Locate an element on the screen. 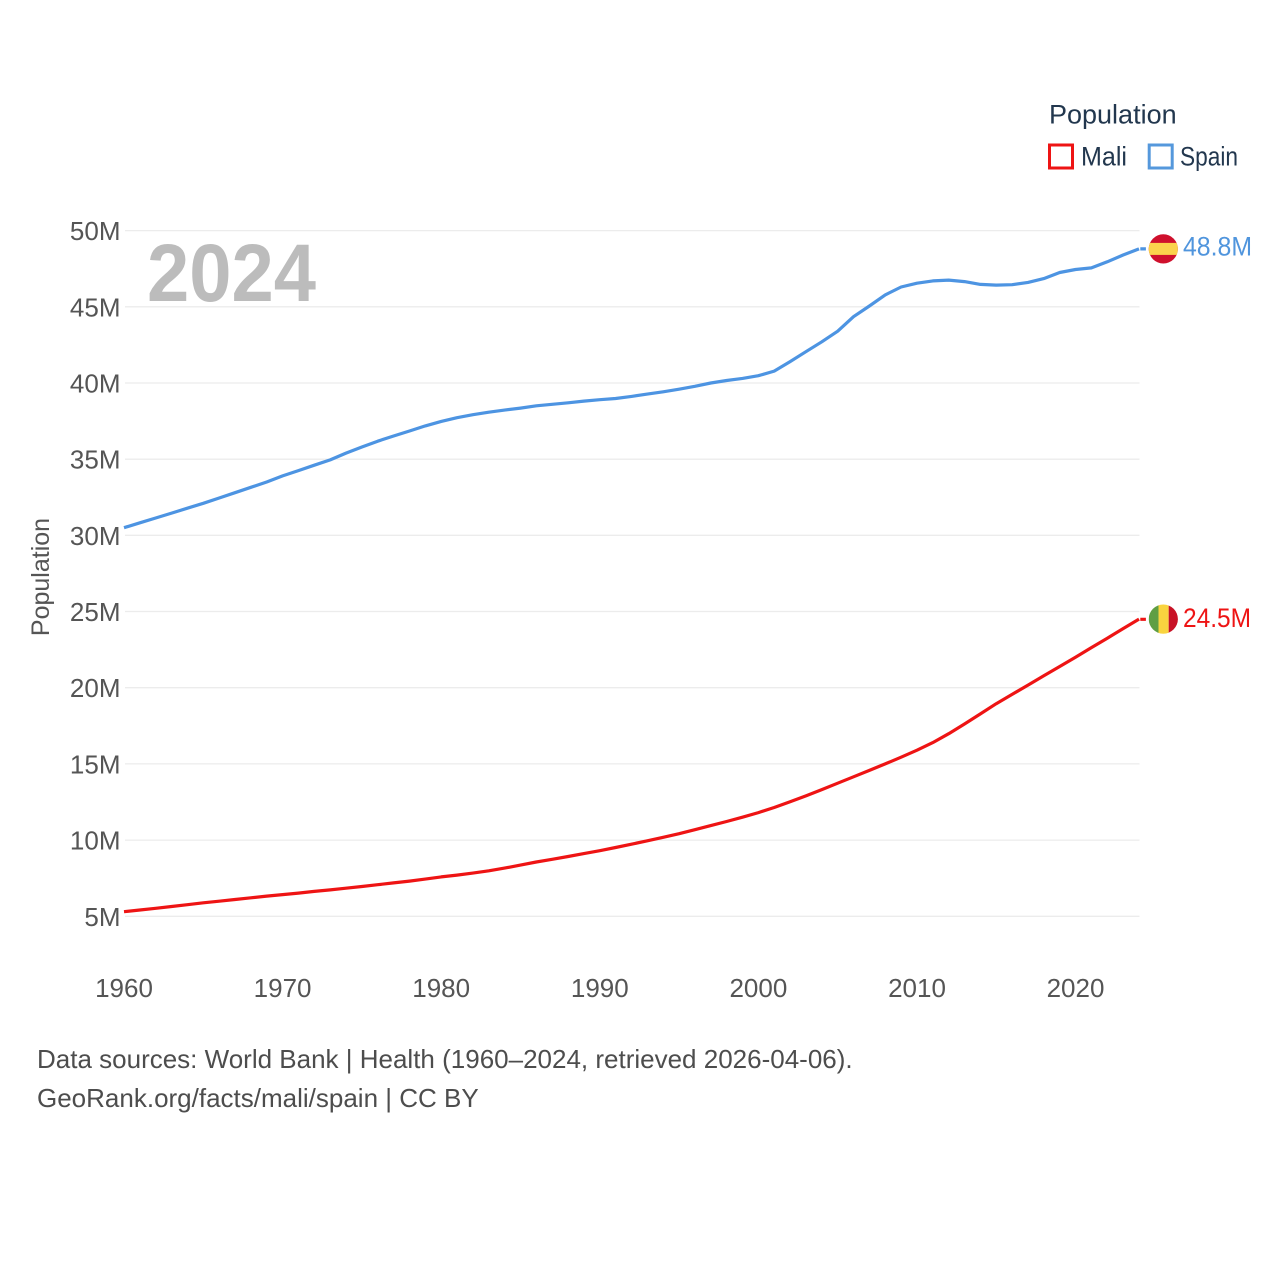 The image size is (1280, 1280). svg-text: 30M is located at coordinates (95, 536).